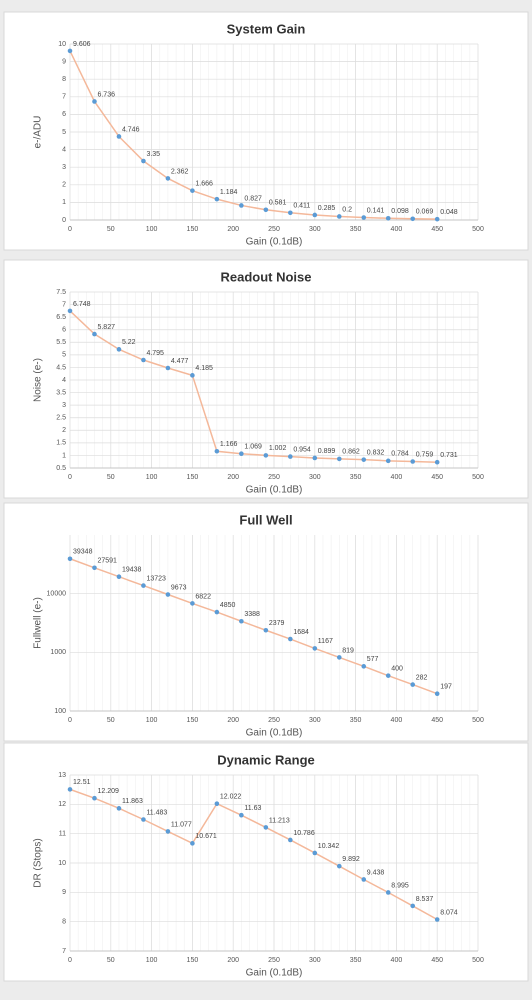 The image size is (532, 1000). Describe the element at coordinates (376, 210) in the screenshot. I see `data-label: 0.141` at that location.